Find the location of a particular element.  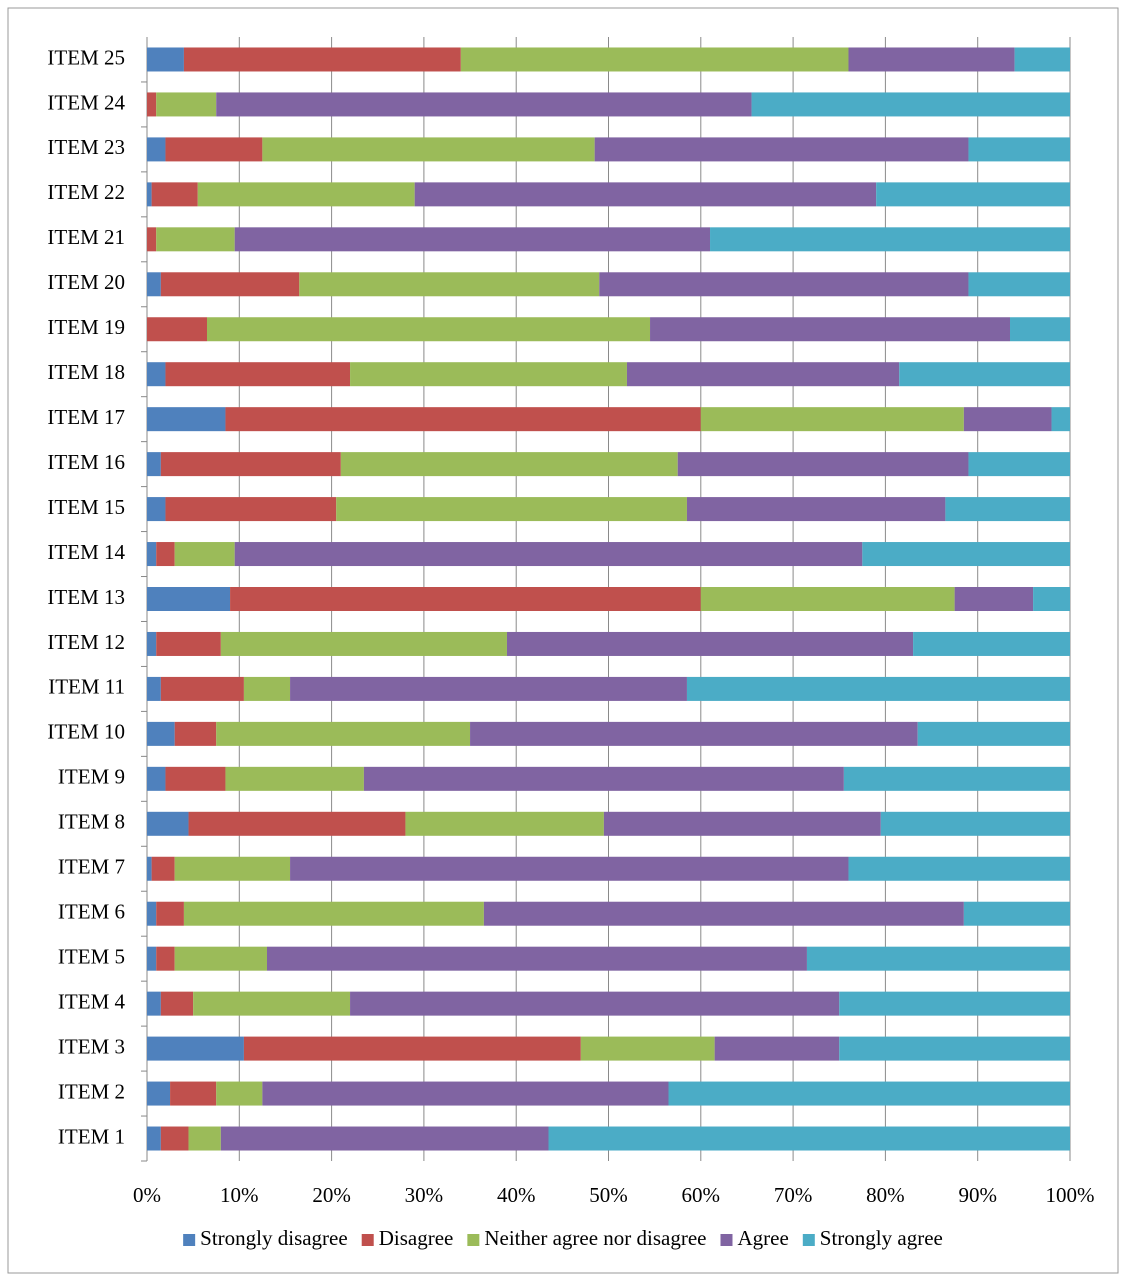

x-tick-label: 50% is located at coordinates (608, 1195).